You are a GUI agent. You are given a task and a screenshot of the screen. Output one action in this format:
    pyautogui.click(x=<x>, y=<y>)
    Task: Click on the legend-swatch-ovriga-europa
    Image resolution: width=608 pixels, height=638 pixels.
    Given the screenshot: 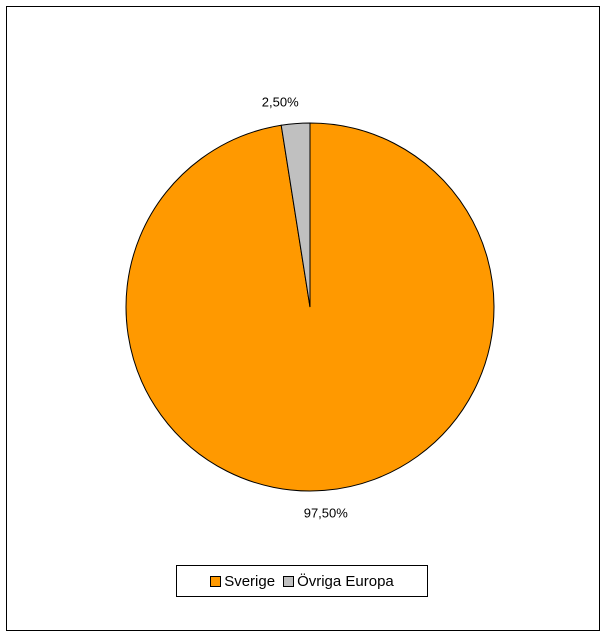 What is the action you would take?
    pyautogui.click(x=289, y=581)
    